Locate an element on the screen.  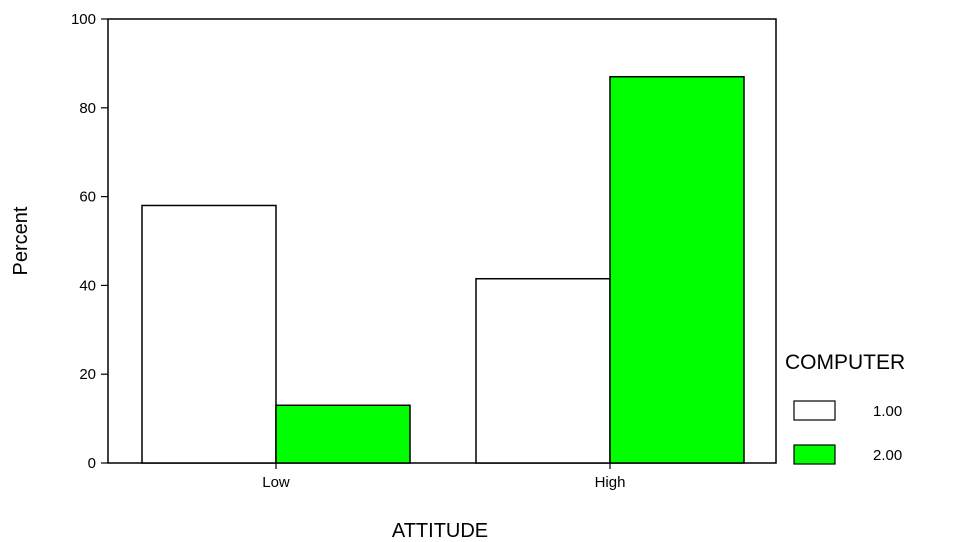
legend-label-series-1: 1.00 is located at coordinates (887, 411).